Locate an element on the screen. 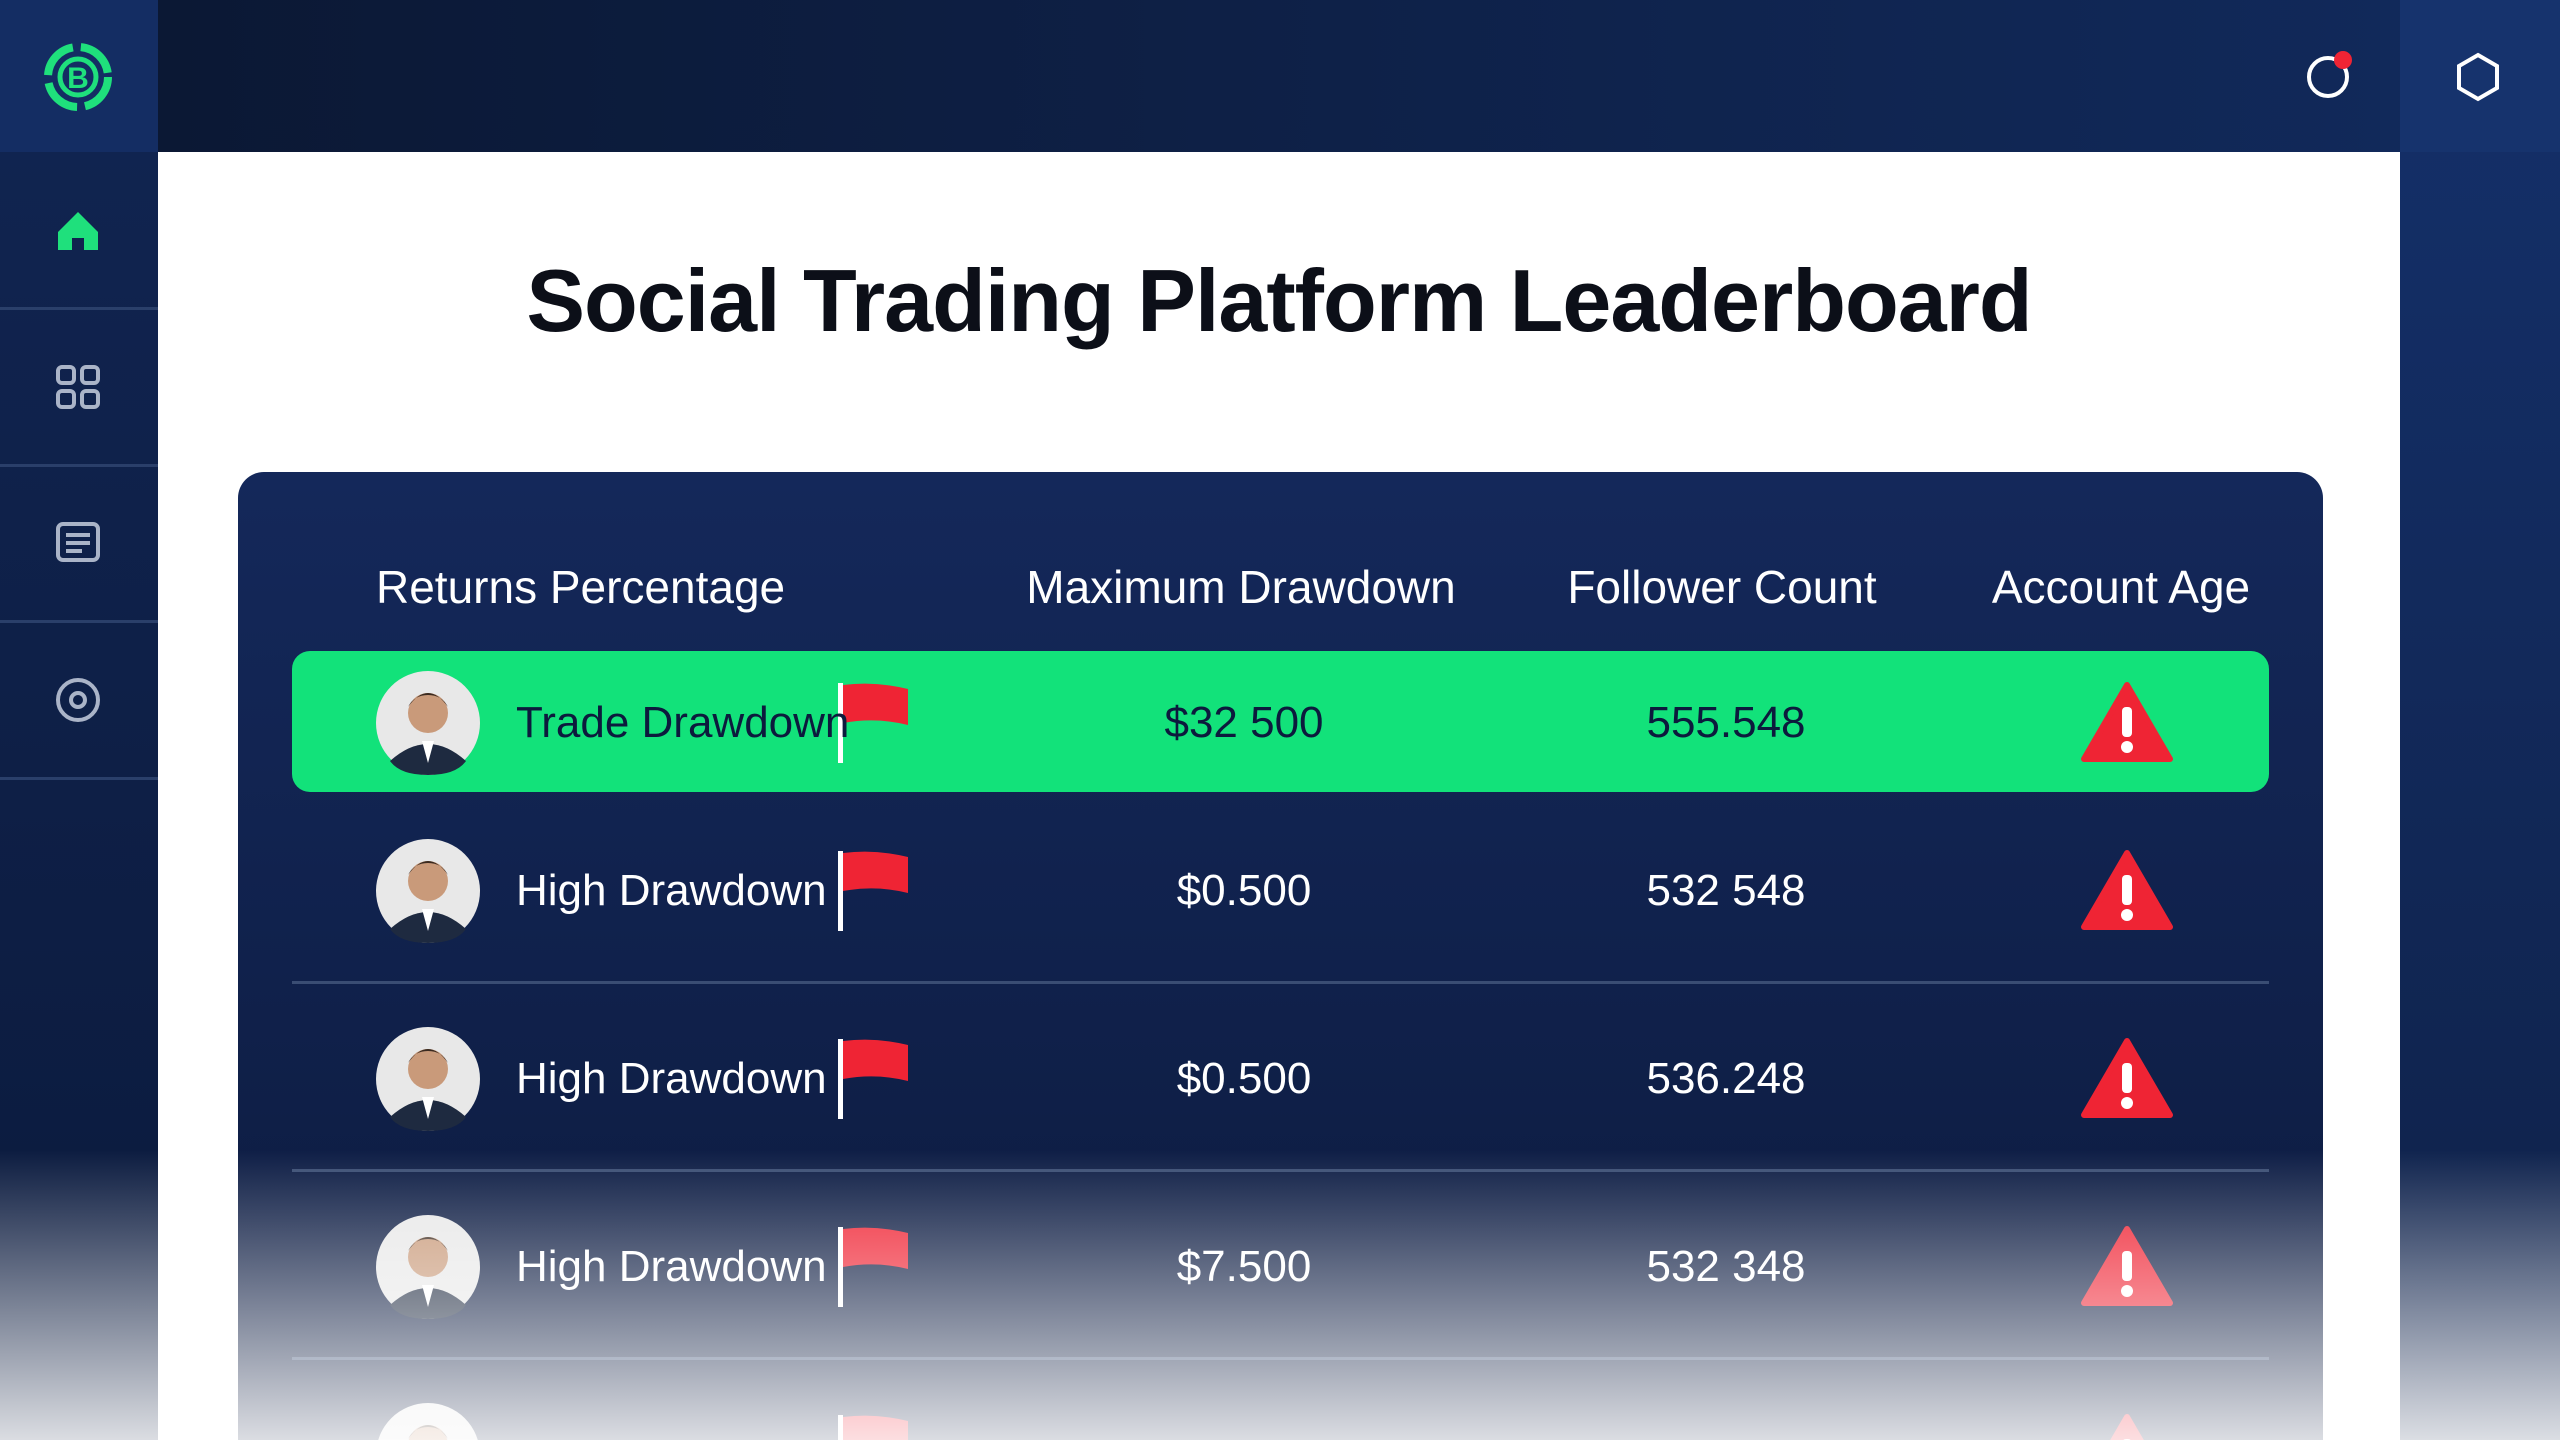 The image size is (2560, 1440). right-panel is located at coordinates (2480, 720).